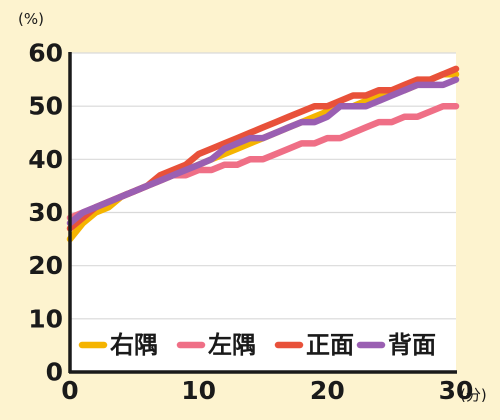 The height and width of the screenshot is (420, 500). Describe the element at coordinates (69, 390) in the screenshot. I see `x-tick-label: 0` at that location.